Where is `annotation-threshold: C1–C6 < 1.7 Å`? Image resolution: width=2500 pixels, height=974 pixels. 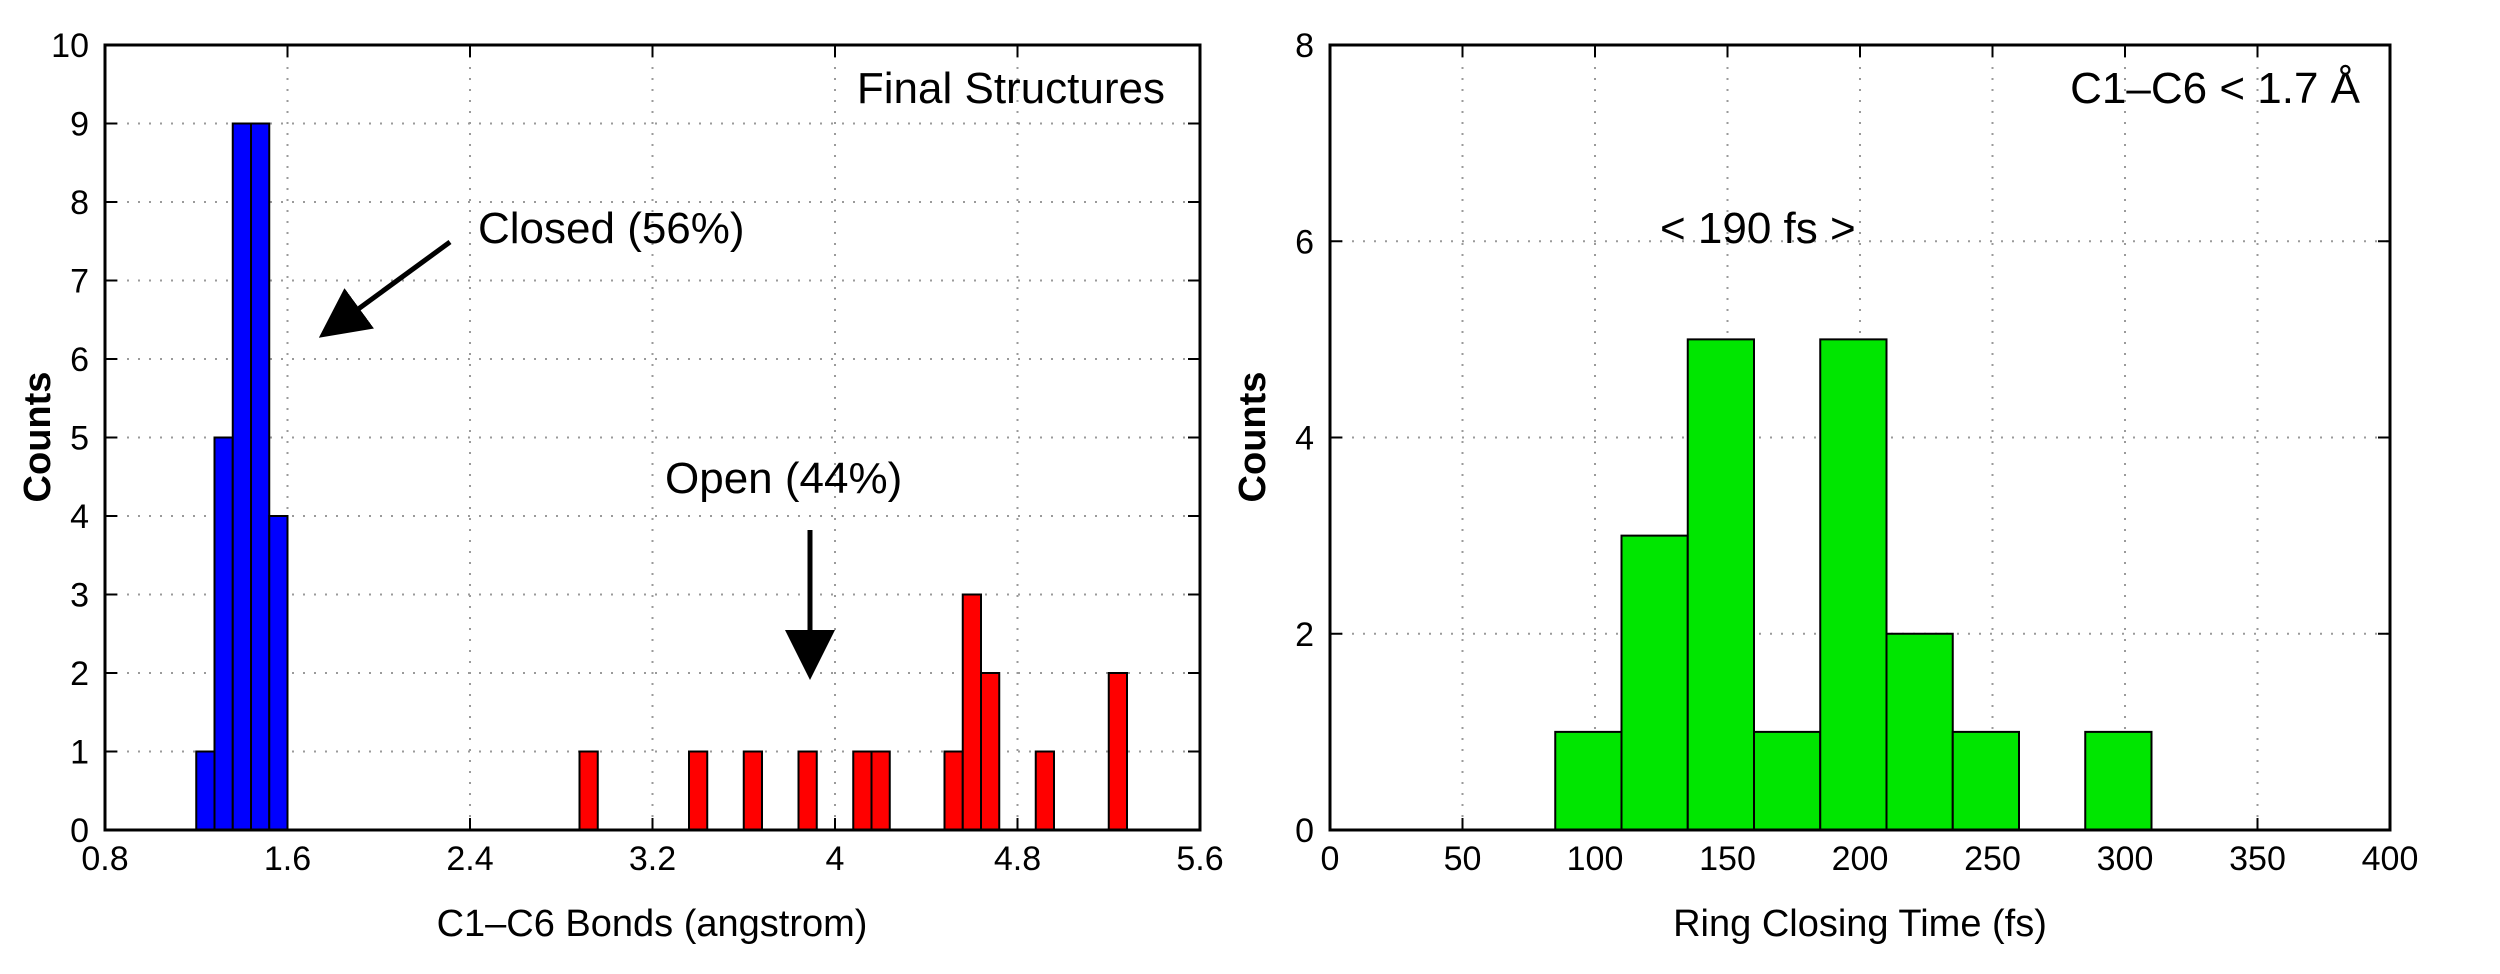
annotation-threshold: C1–C6 < 1.7 Å is located at coordinates (2215, 88).